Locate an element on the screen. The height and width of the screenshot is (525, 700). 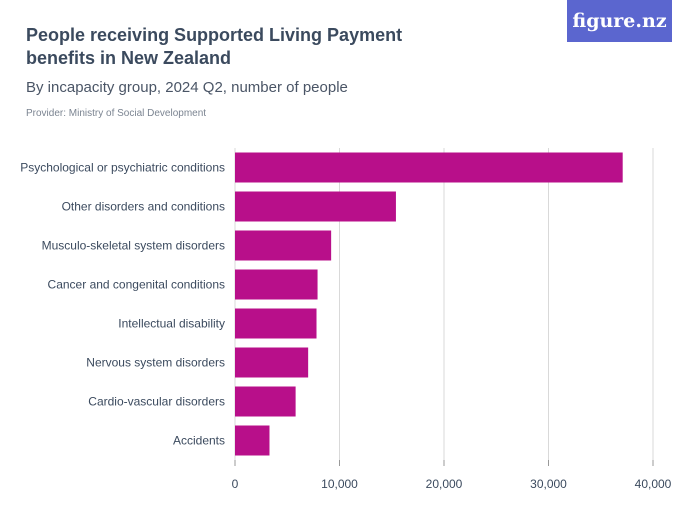
category-label: Intellectual disability is located at coordinates (171, 324).